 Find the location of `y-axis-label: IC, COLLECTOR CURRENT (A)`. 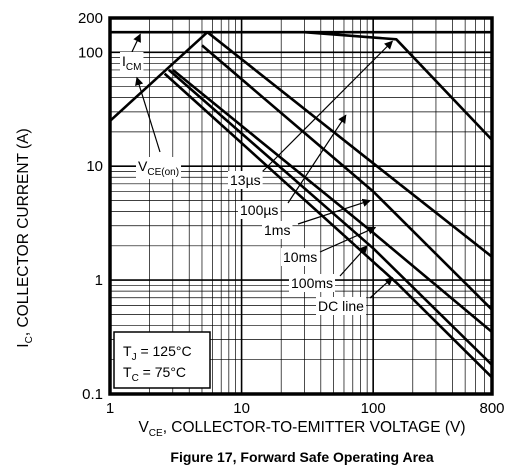

y-axis-label: IC, COLLECTOR CURRENT (A) is located at coordinates (25, 237).